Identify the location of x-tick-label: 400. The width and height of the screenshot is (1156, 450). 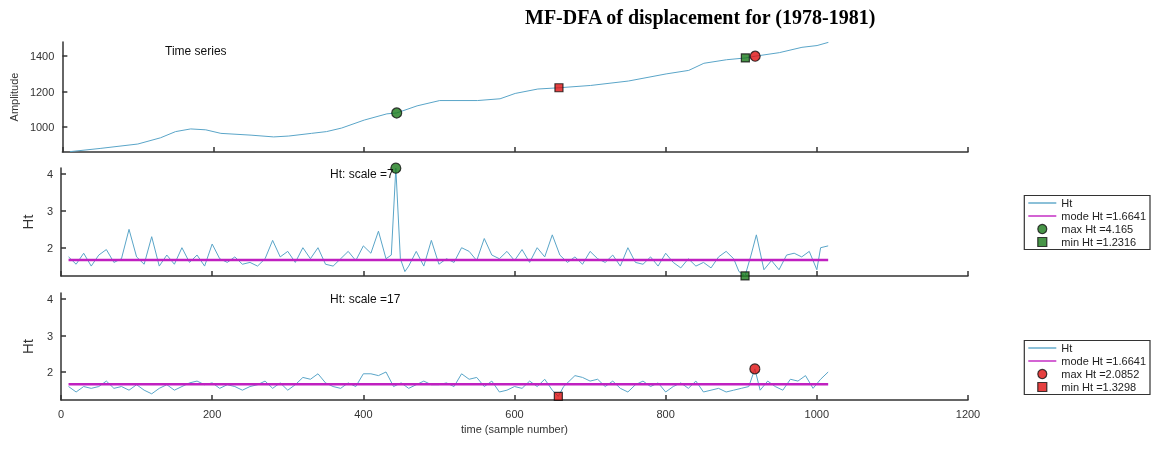
(363, 413).